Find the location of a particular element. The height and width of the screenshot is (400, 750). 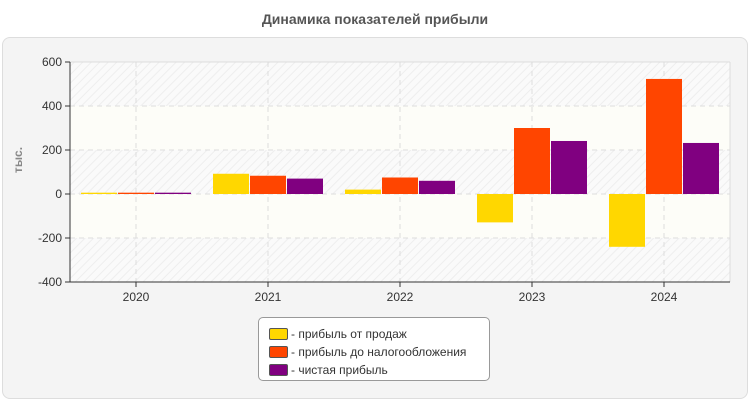

x-tick-label: 2022 is located at coordinates (400, 297).